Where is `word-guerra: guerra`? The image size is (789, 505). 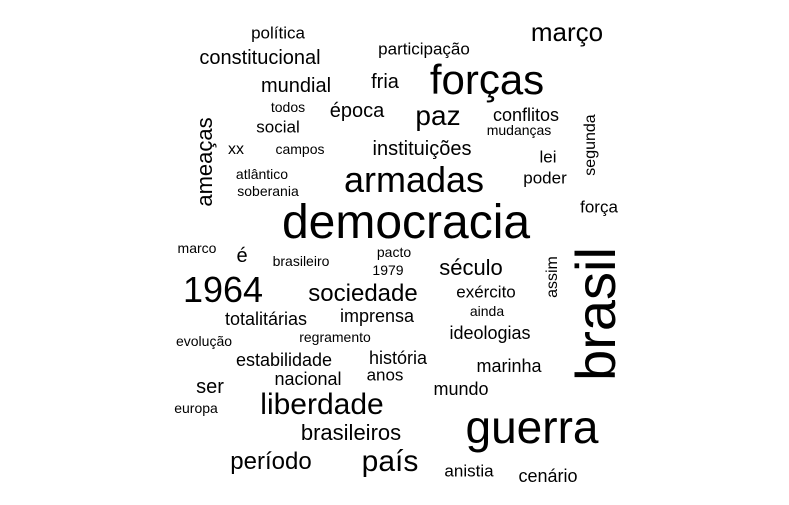
word-guerra: guerra is located at coordinates (532, 427).